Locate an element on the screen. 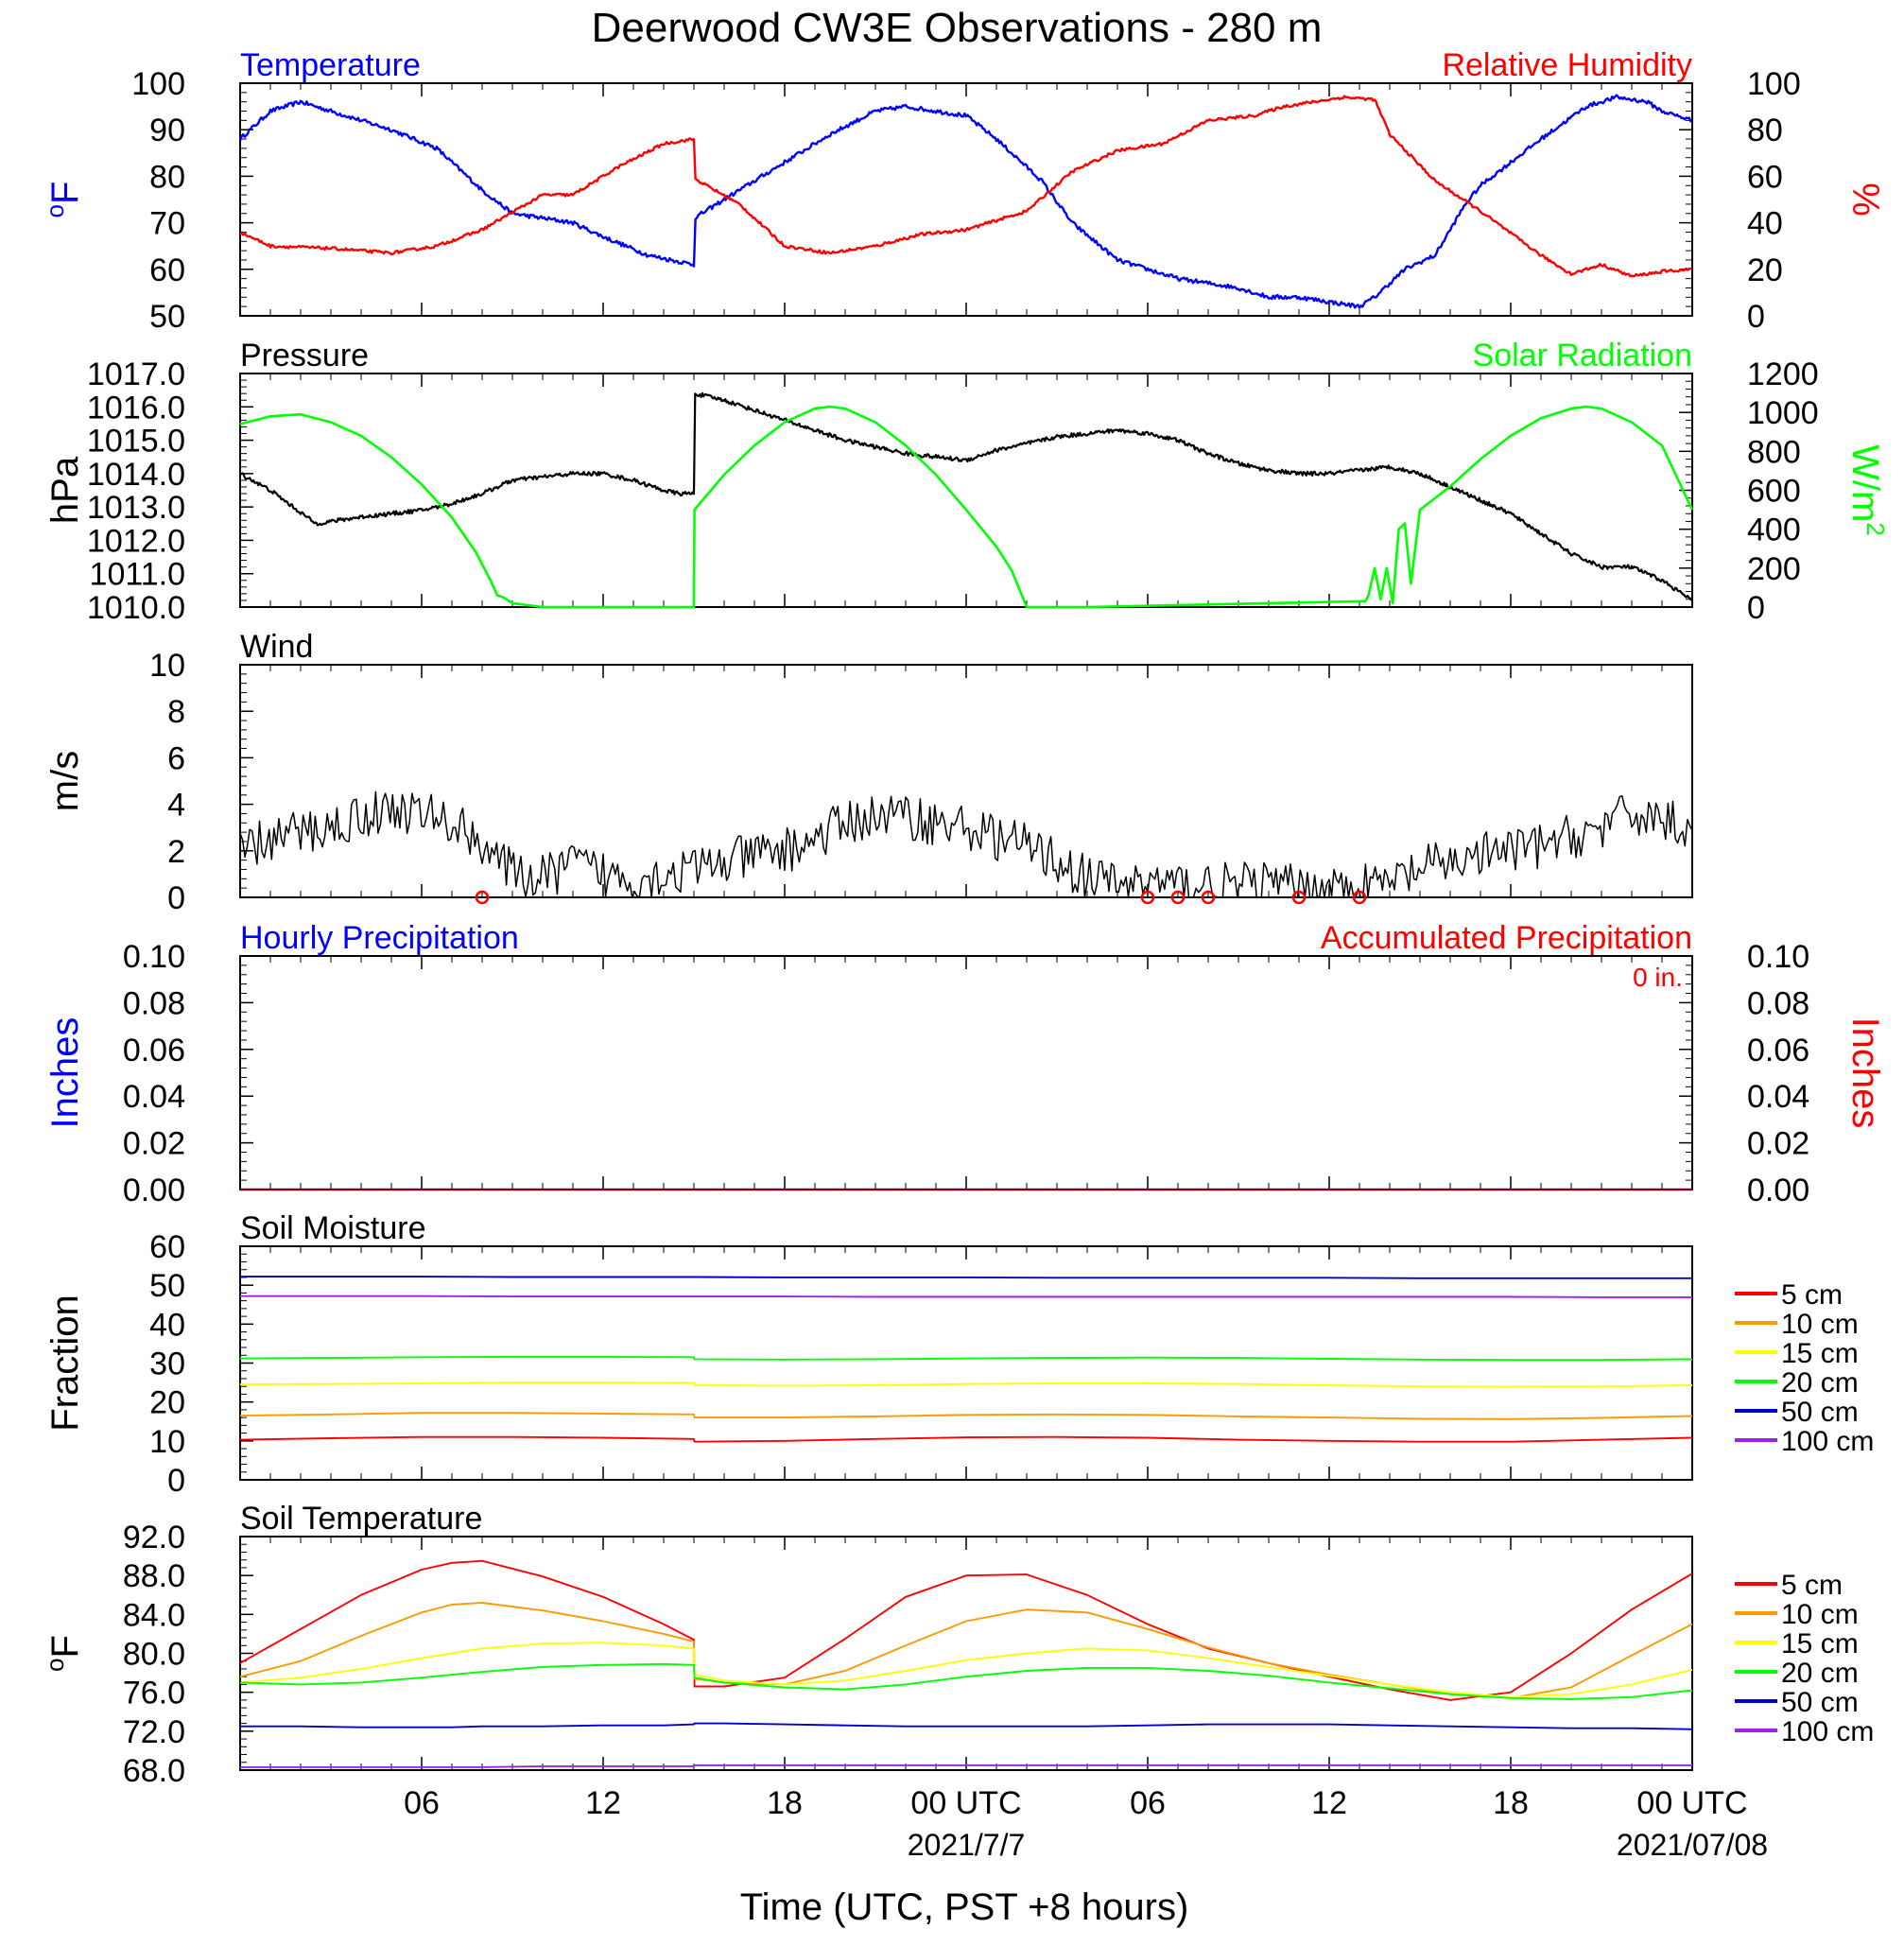 This screenshot has height=1946, width=1904. series-line-wind is located at coordinates (966, 845).